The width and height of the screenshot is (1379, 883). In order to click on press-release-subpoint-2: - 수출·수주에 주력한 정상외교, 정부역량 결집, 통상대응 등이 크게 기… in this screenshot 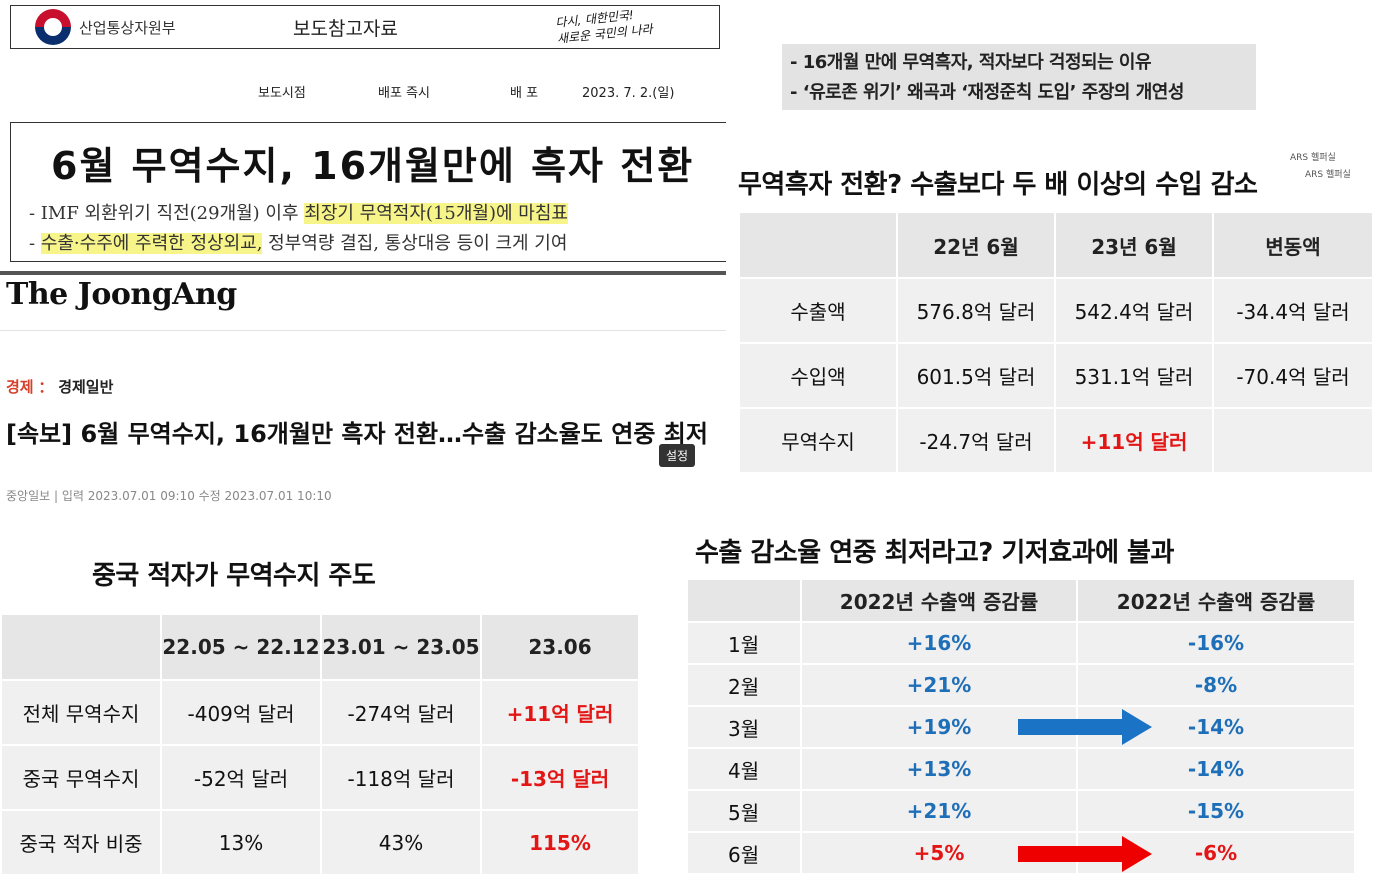, I will do `click(298, 243)`.